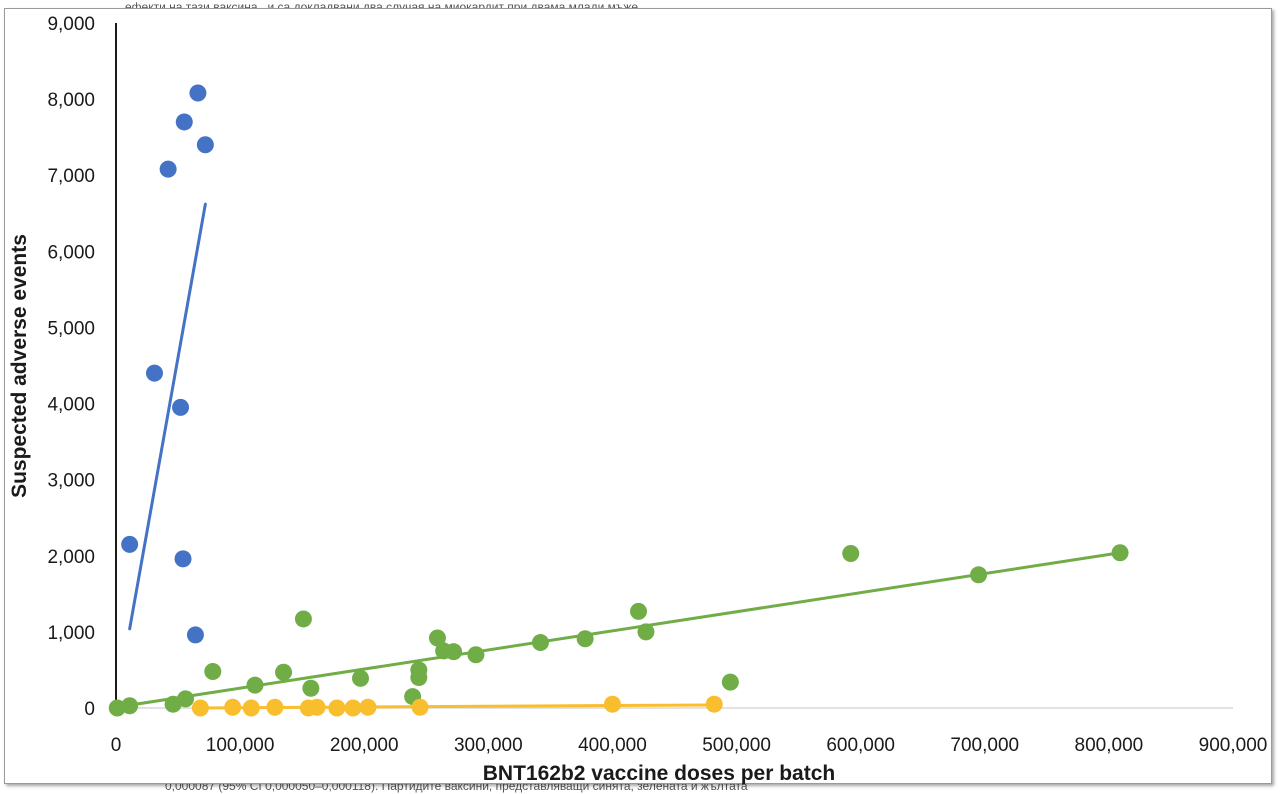 This screenshot has width=1280, height=794. I want to click on y-tick-label: 5,000, so click(71, 328).